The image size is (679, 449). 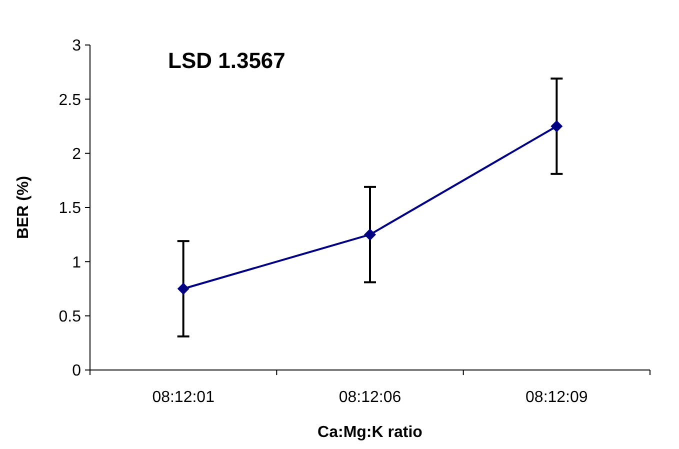 What do you see at coordinates (70, 317) in the screenshot?
I see `y-tick-label: 0.5` at bounding box center [70, 317].